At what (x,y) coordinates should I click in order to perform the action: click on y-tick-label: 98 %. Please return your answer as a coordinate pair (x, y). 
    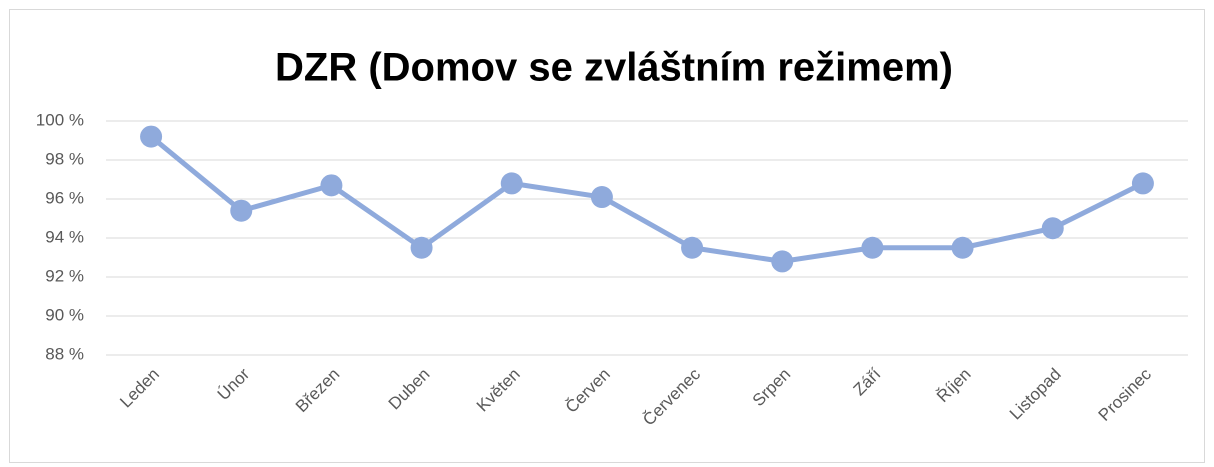
    Looking at the image, I should click on (64, 158).